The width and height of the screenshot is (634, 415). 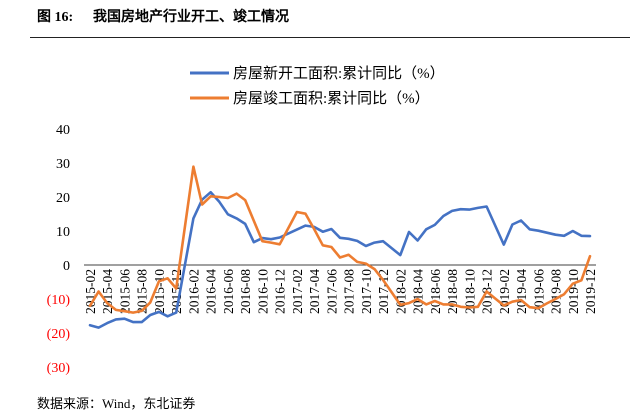 What do you see at coordinates (339, 73) in the screenshot?
I see `legend-label-new-starts: 房屋新开工面积:累计同比（%）` at bounding box center [339, 73].